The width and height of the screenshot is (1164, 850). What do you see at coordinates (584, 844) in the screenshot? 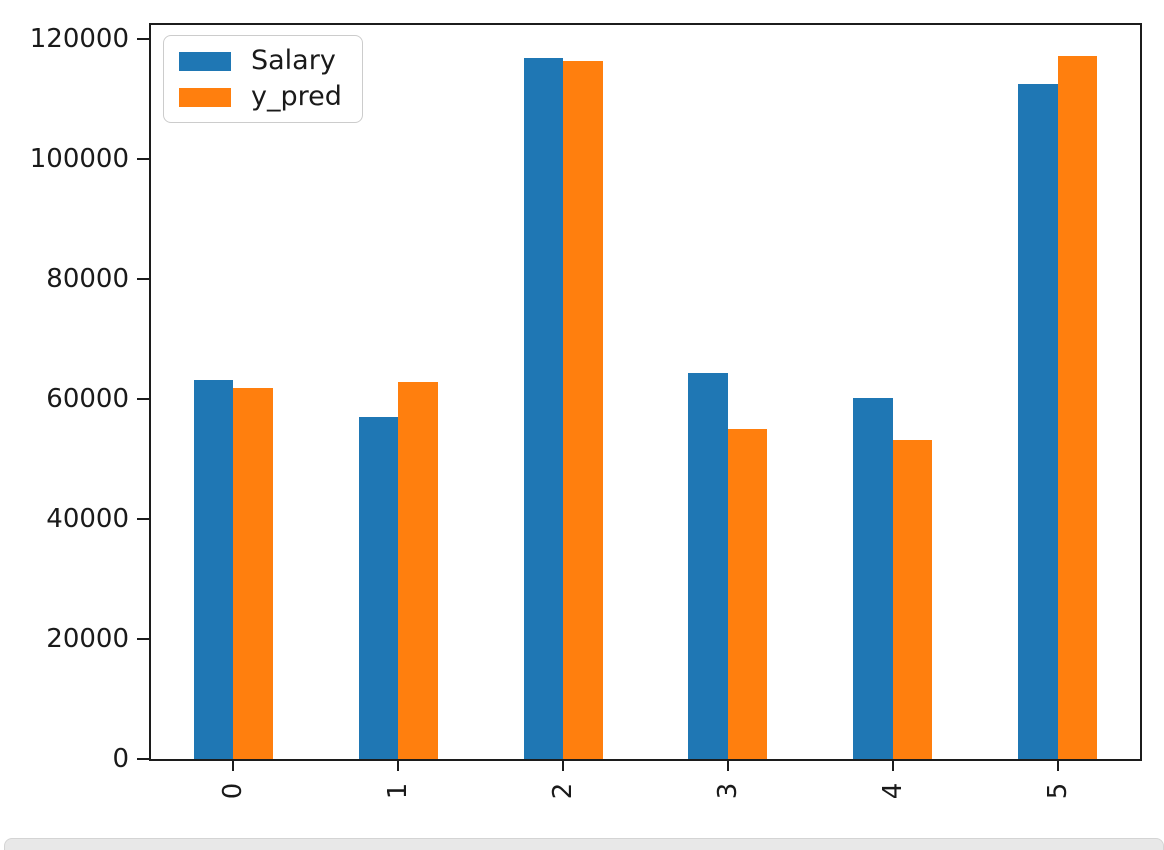
I see `next-cell-edge` at bounding box center [584, 844].